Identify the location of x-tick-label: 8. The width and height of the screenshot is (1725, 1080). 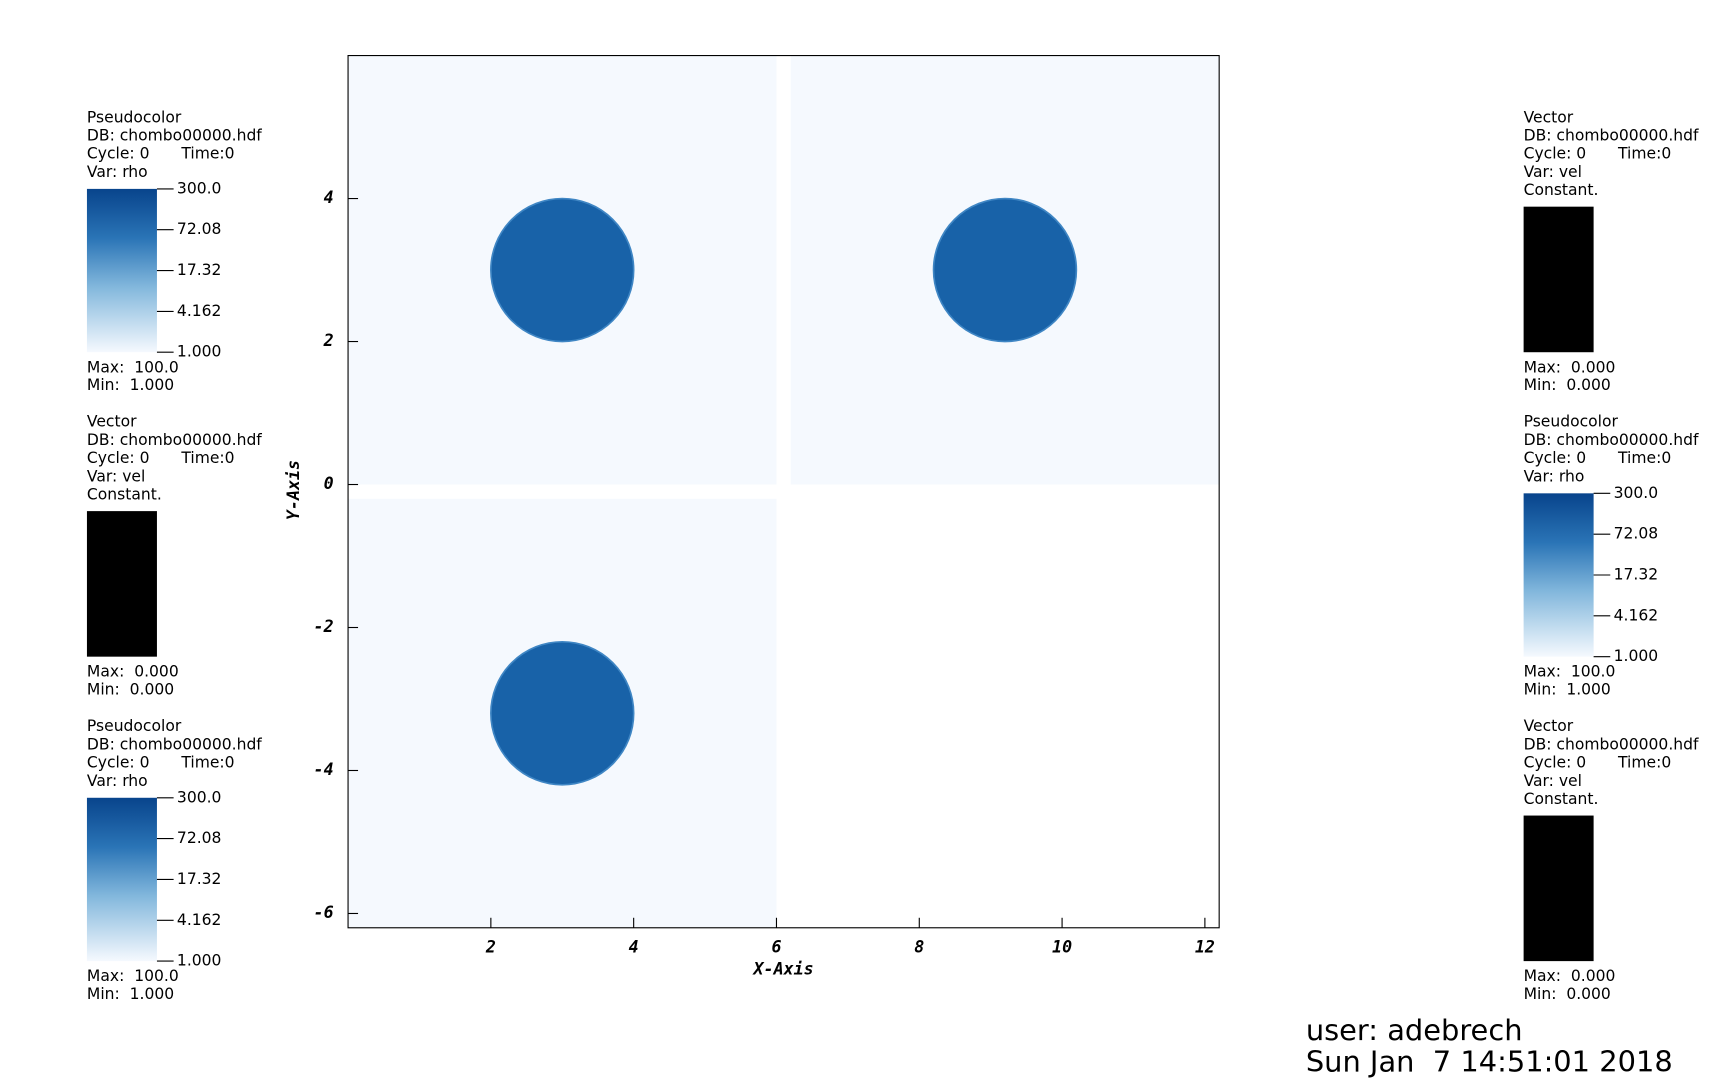
(919, 946).